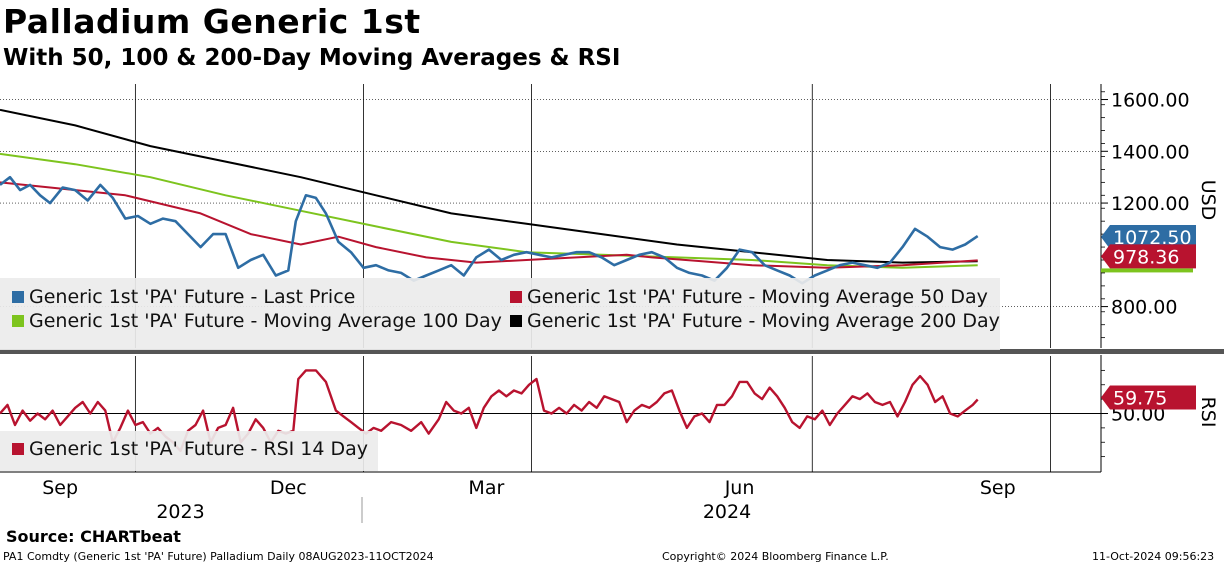  Describe the element at coordinates (1133, 413) in the screenshot. I see `rsi-ticks: 50.00` at that location.